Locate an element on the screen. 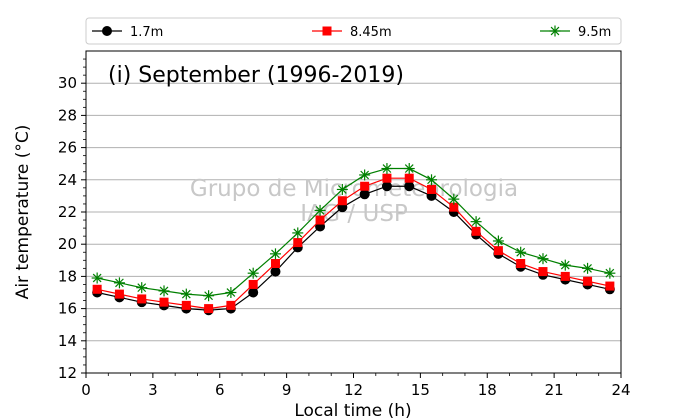 This screenshot has height=420, width=690. watermark: Grupo de Micrometeorologia IAG / USP is located at coordinates (354, 201).